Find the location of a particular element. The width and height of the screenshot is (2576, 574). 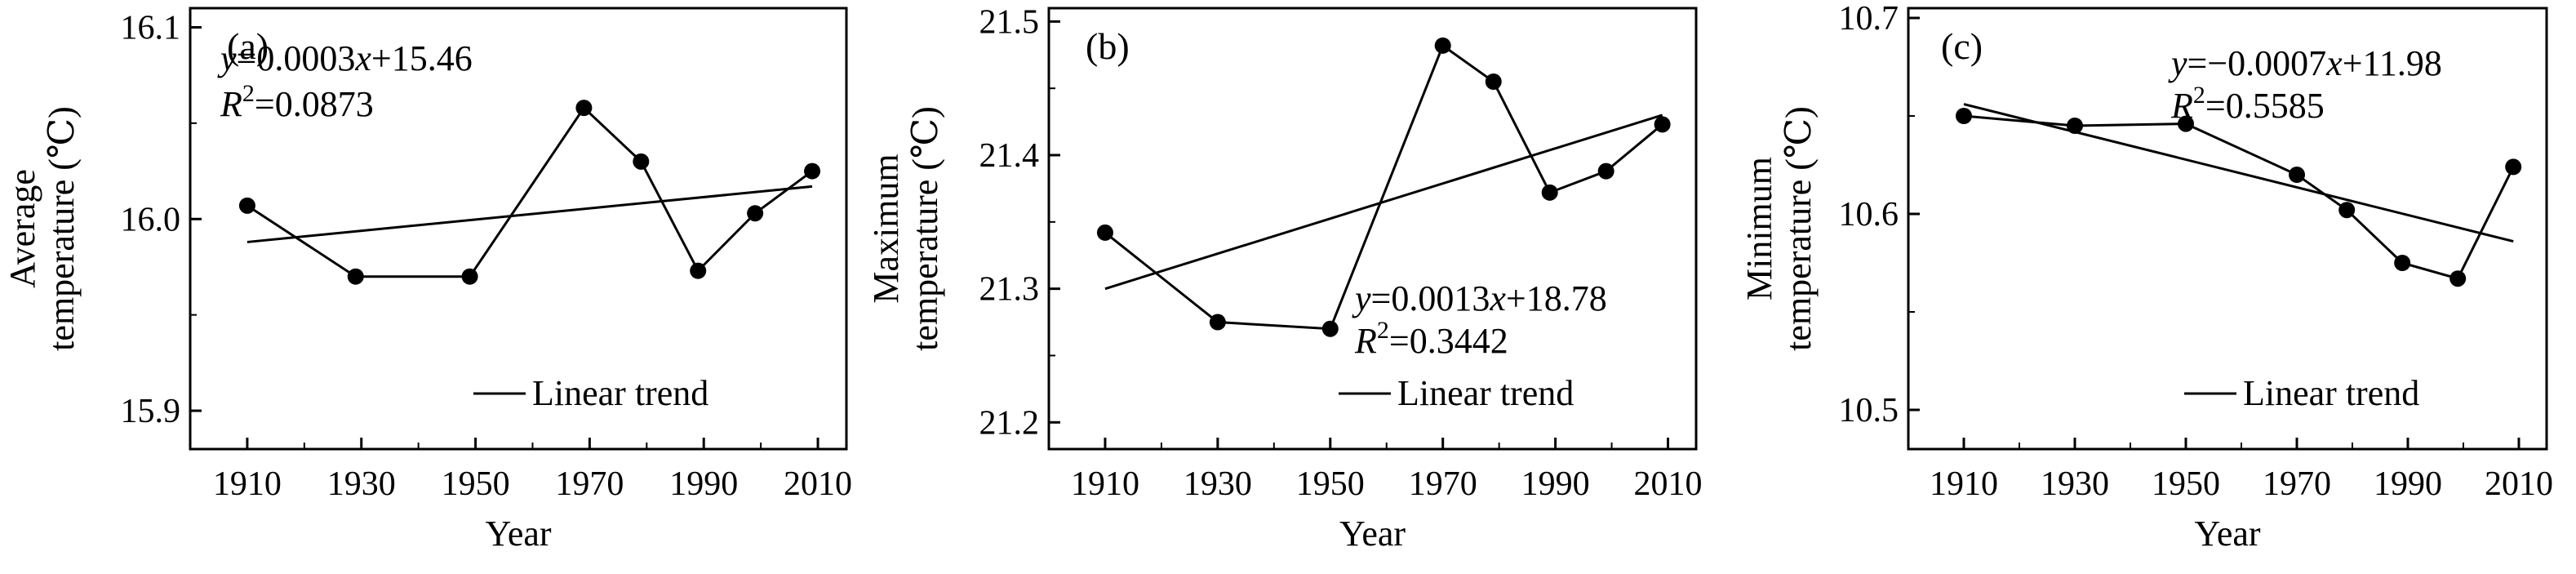

equation-term: =0.0013 is located at coordinates (1430, 298).